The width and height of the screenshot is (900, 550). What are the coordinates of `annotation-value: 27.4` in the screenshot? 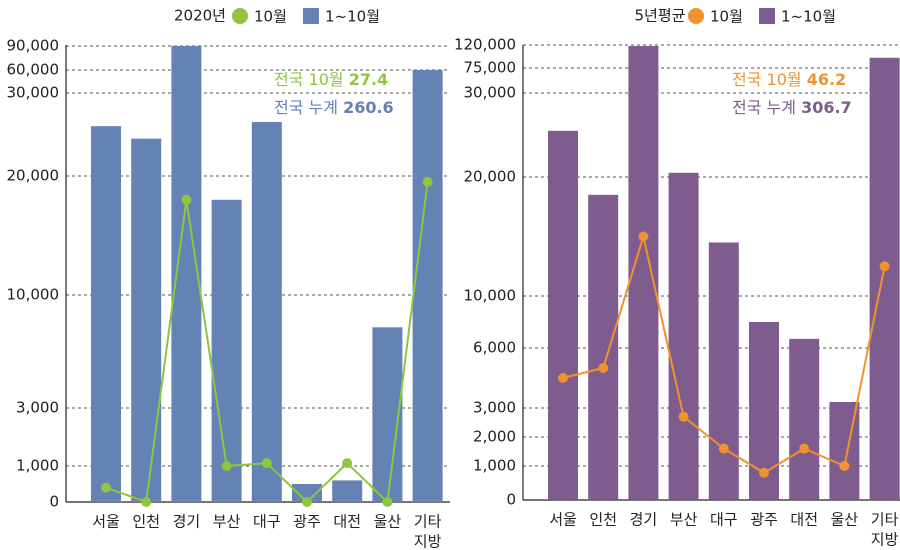 It's located at (368, 79).